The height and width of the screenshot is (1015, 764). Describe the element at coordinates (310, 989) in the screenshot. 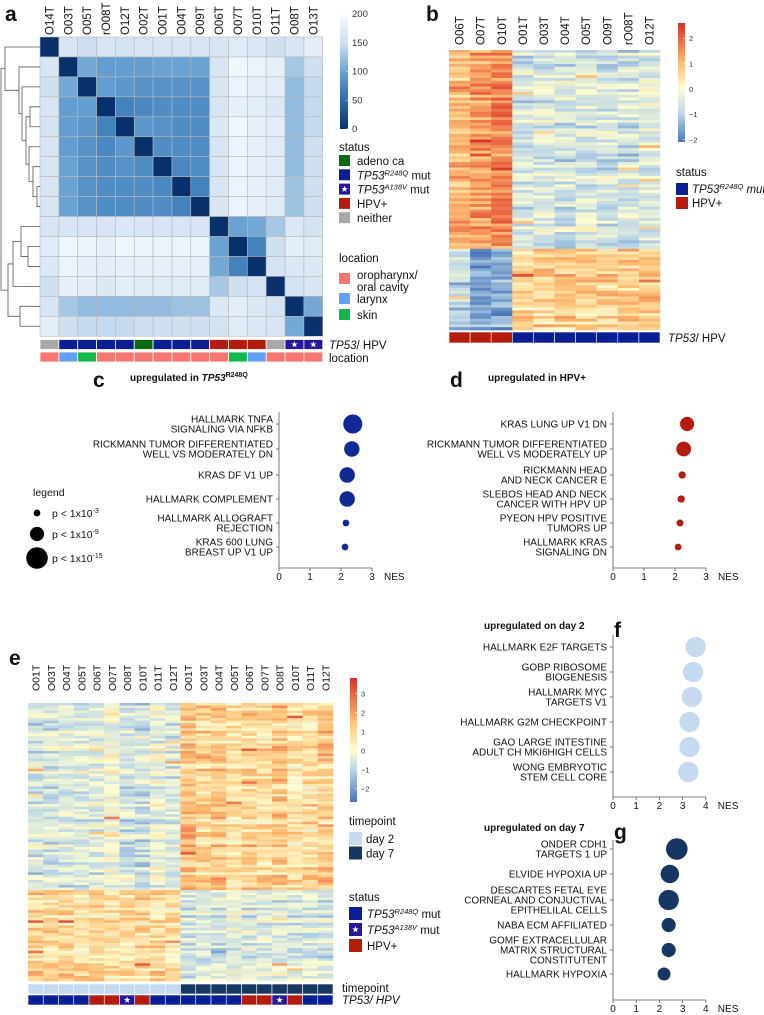

I see `timepoint-annotation-cell` at that location.